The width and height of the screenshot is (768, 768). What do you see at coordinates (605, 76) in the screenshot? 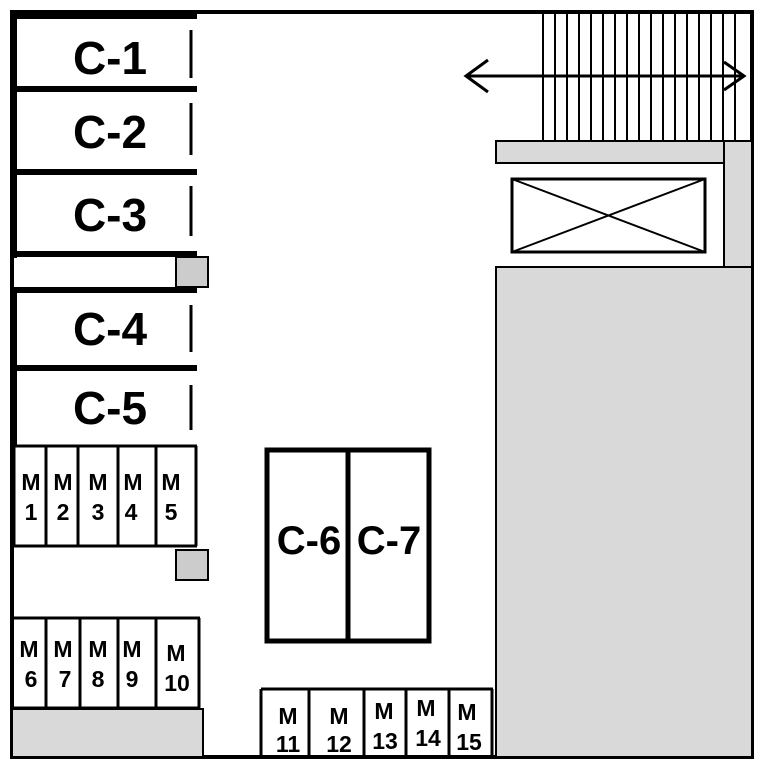
I see `two-way-arrow-icon` at bounding box center [605, 76].